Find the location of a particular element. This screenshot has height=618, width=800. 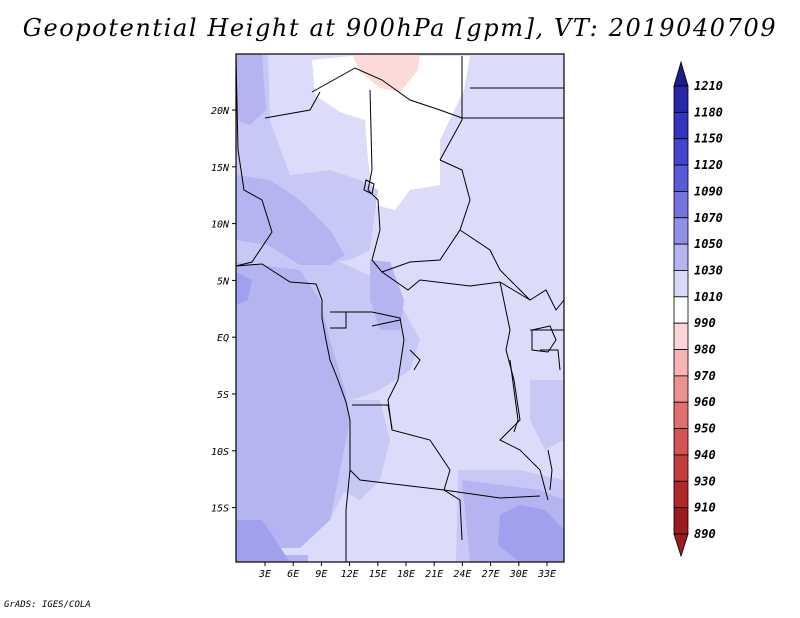

lat-tick-label: 15N is located at coordinates (220, 168).